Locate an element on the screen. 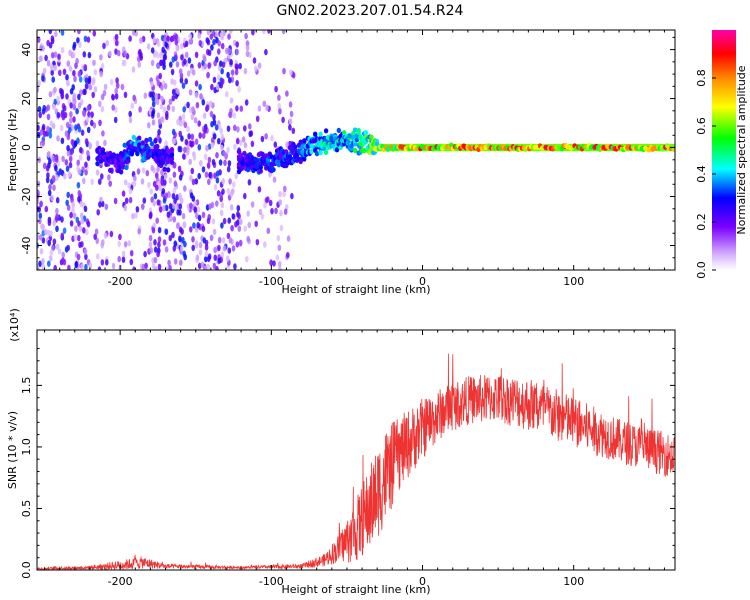  spectrogram-ytick-label: -20 is located at coordinates (26, 197).